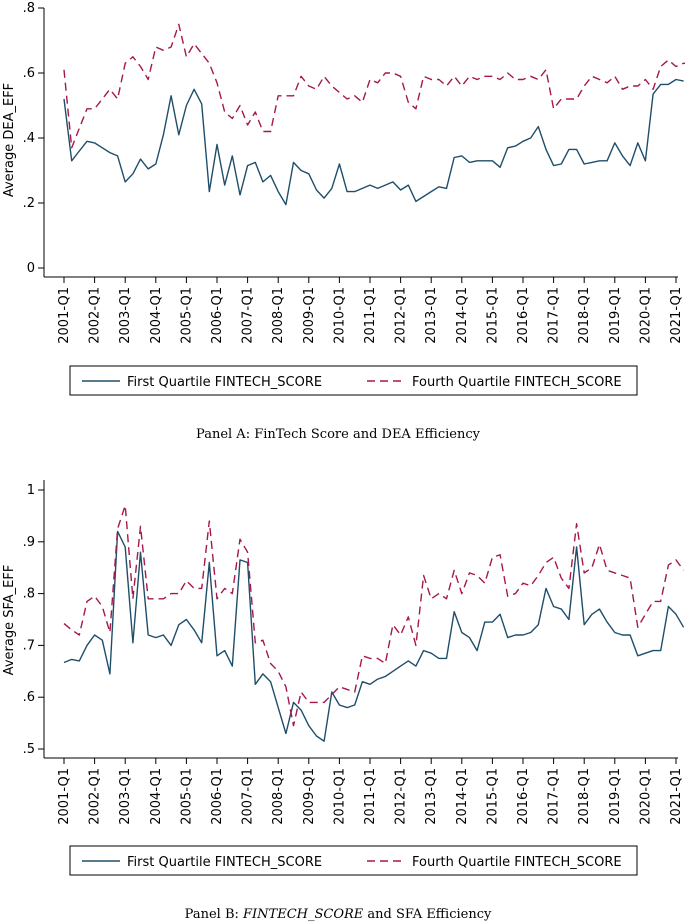 Image resolution: width=685 pixels, height=923 pixels. Describe the element at coordinates (125, 315) in the screenshot. I see `panel-a-xtick-label: 2003-Q1` at that location.